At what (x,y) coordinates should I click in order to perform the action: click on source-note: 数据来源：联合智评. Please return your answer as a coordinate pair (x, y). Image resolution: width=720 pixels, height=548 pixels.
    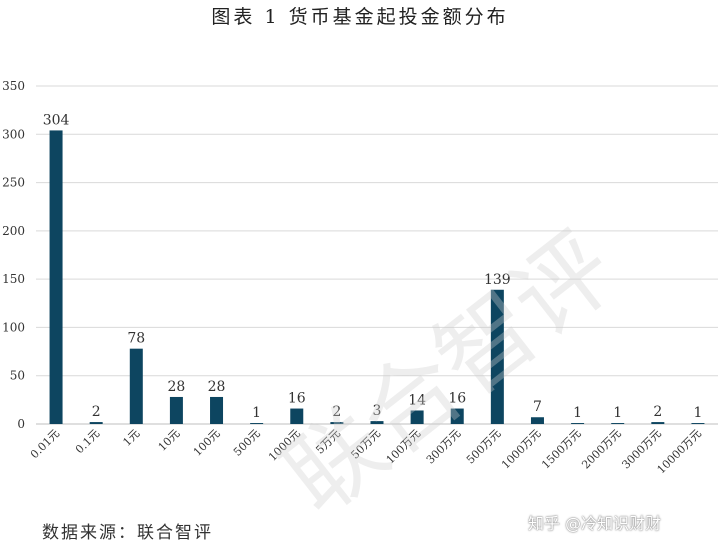
    Looking at the image, I should click on (127, 533).